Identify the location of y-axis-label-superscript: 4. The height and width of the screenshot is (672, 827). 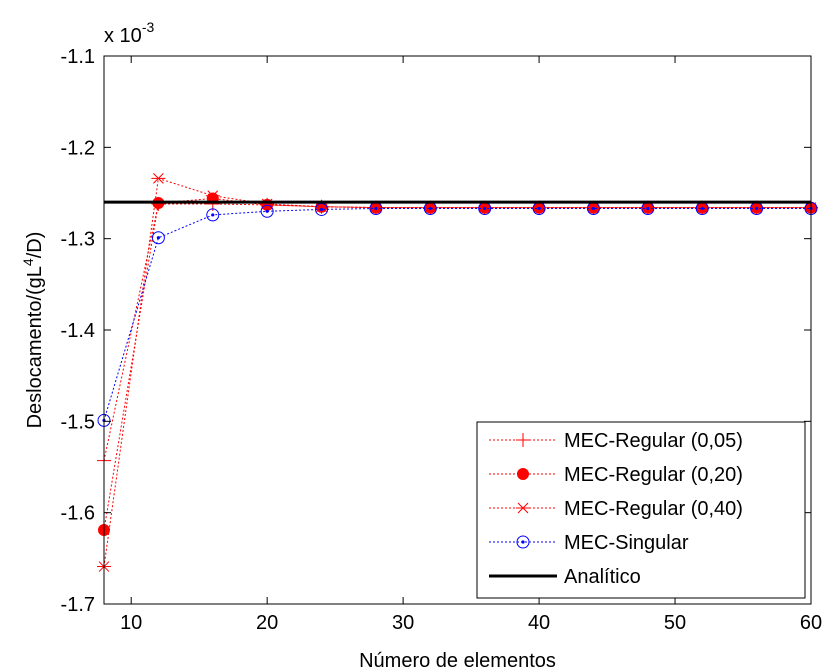
(28, 262).